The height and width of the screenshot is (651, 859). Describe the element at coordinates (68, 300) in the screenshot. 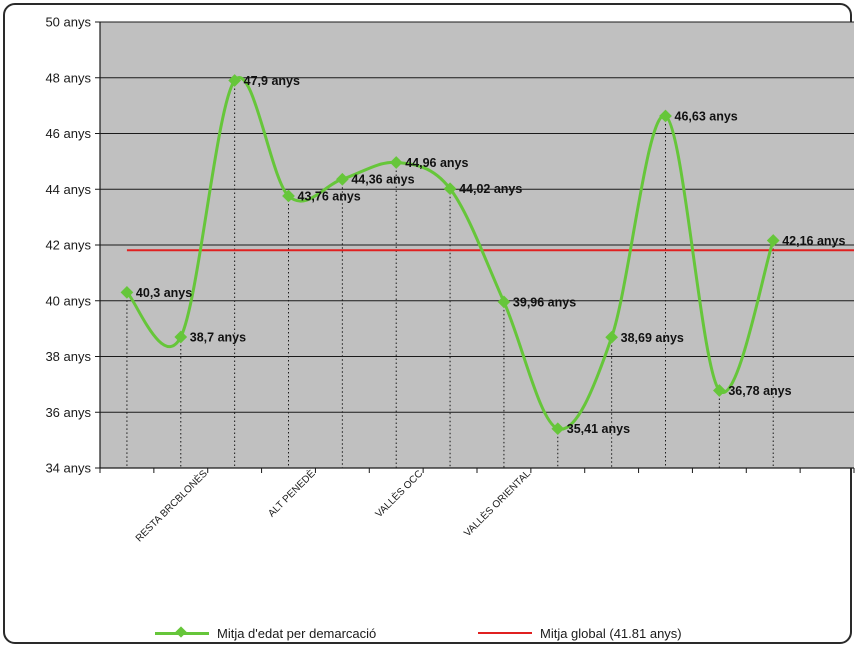

I see `y-tick-label: 40 anys` at that location.